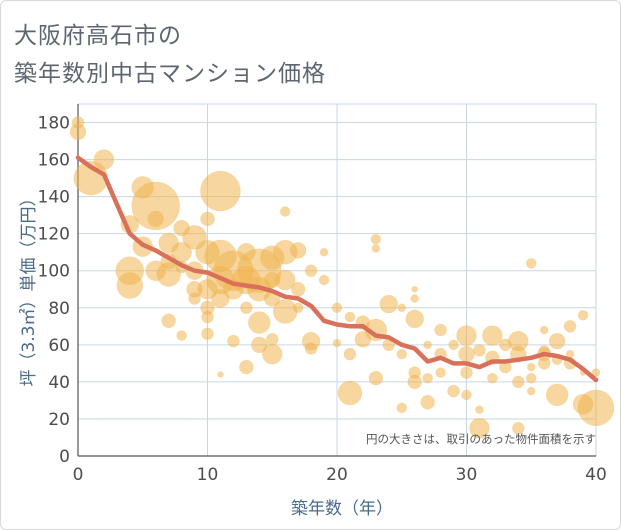 This screenshot has height=530, width=621. What do you see at coordinates (78, 475) in the screenshot?
I see `x-tick-label: 0` at bounding box center [78, 475].